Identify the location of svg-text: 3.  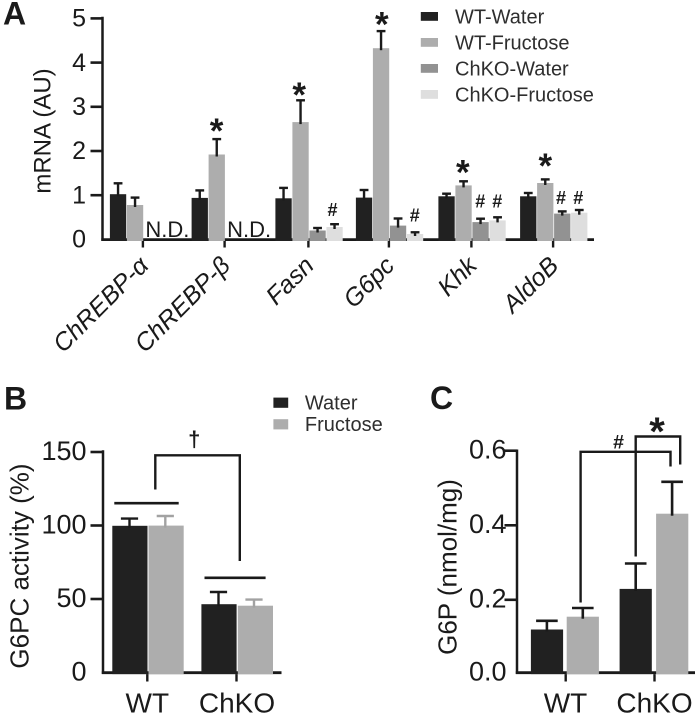
(79, 107).